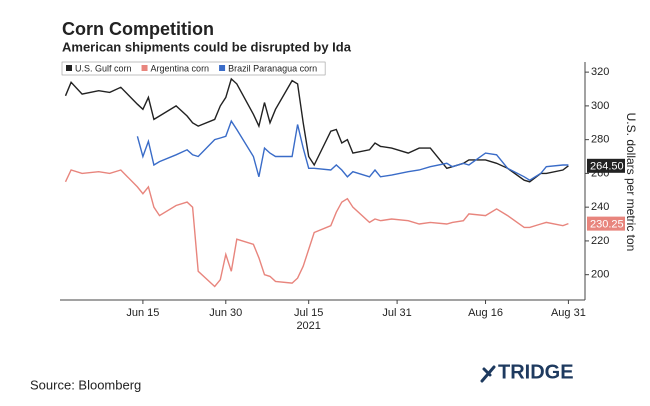 The height and width of the screenshot is (406, 650). I want to click on legend-label: Argentina corn, so click(180, 68).